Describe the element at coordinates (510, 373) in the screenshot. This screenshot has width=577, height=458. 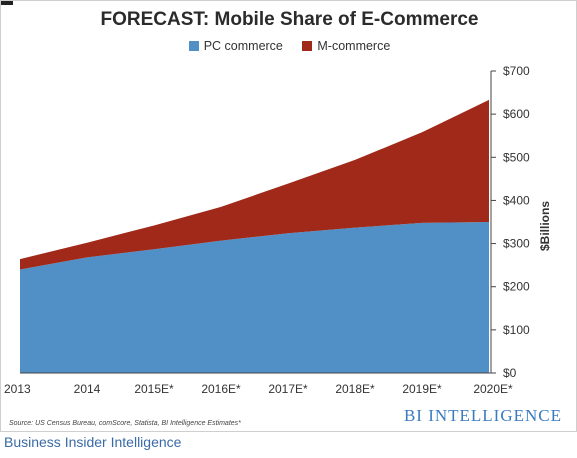
I see `y-tick-label-0: $0` at that location.